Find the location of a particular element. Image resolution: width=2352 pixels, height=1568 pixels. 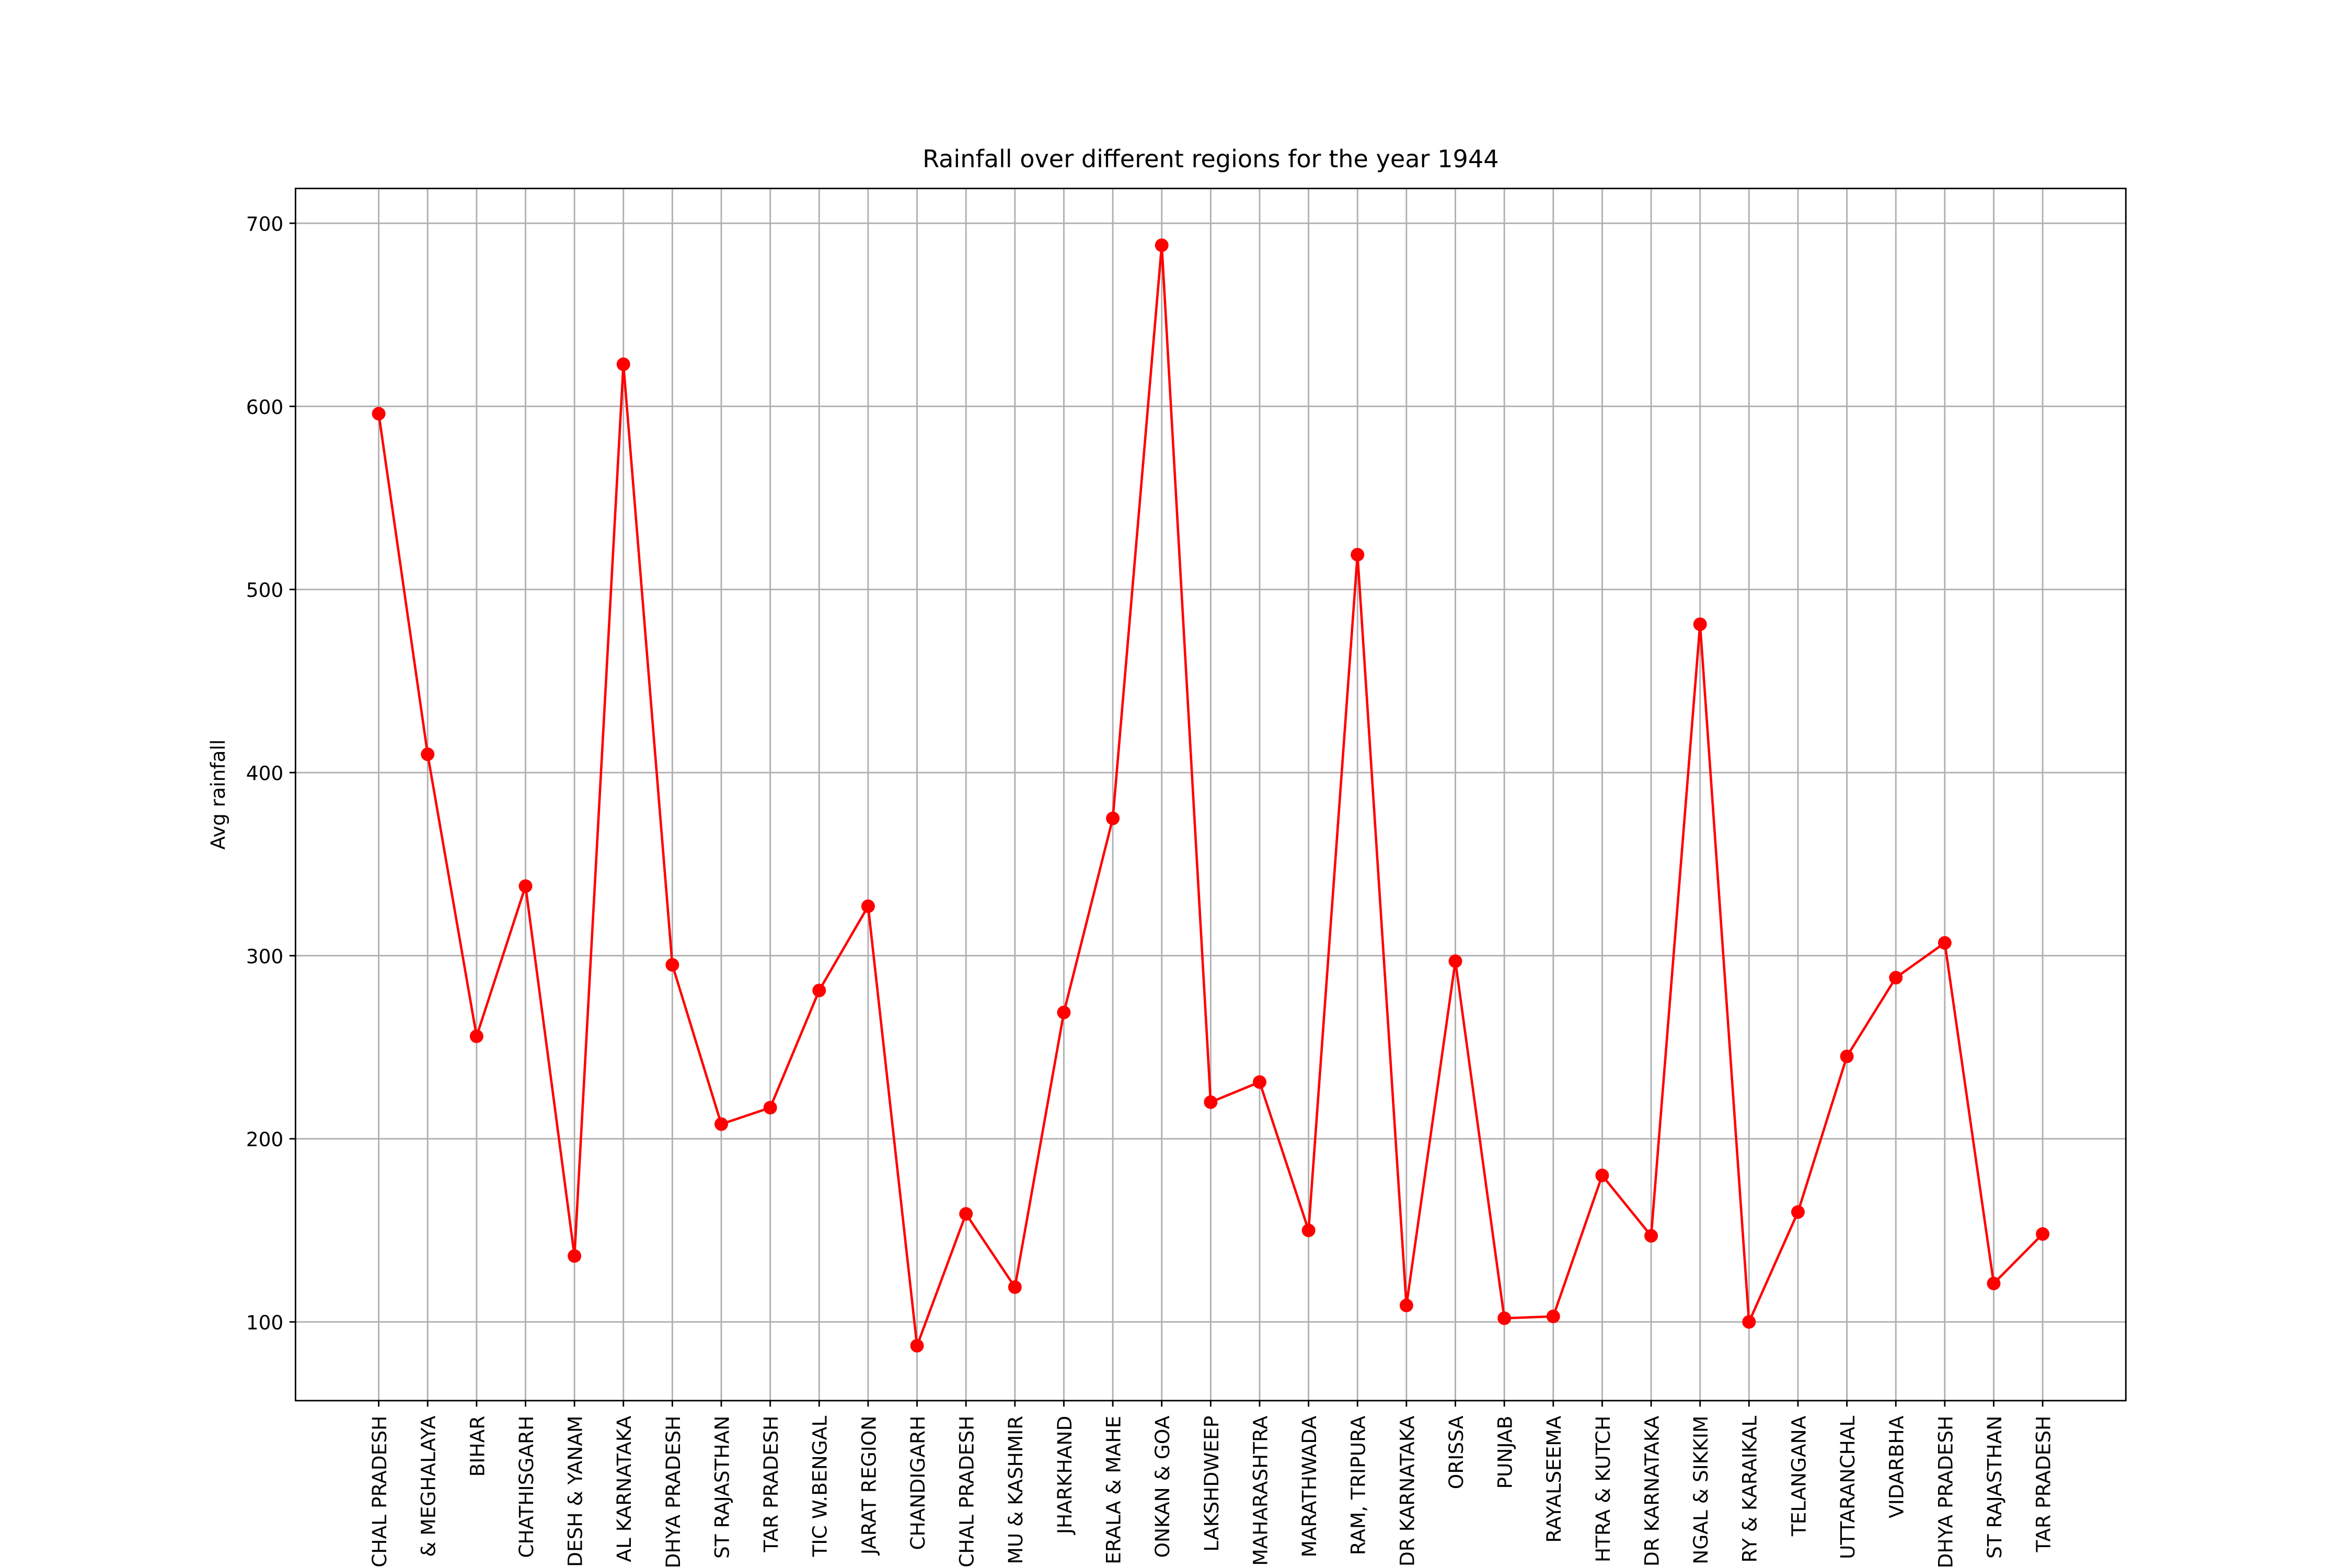

x-tick-label: DESH & YANAM is located at coordinates (575, 1491).